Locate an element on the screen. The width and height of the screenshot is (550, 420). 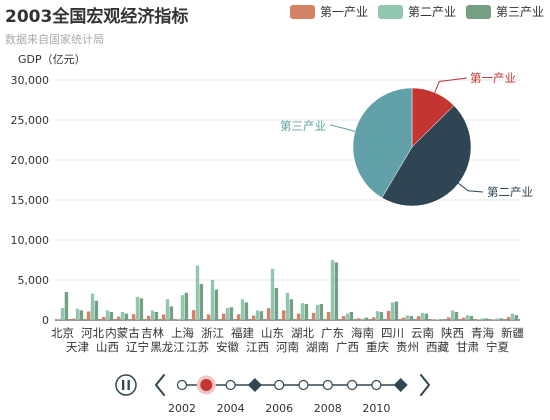
chevron-right-icon is located at coordinates (425, 385).